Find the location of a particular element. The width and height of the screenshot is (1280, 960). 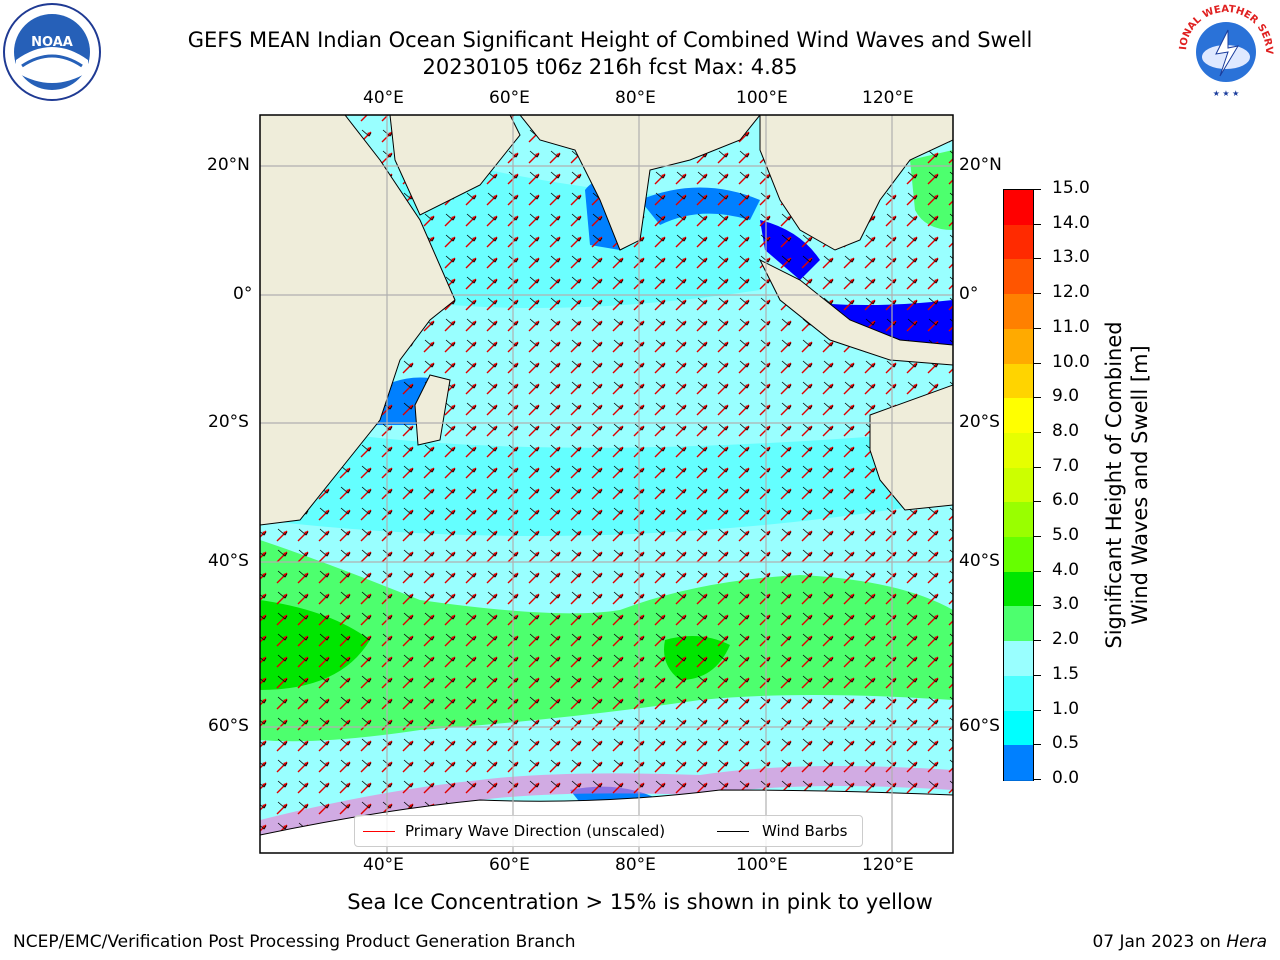

lon-tick-top: 100°E is located at coordinates (762, 98).